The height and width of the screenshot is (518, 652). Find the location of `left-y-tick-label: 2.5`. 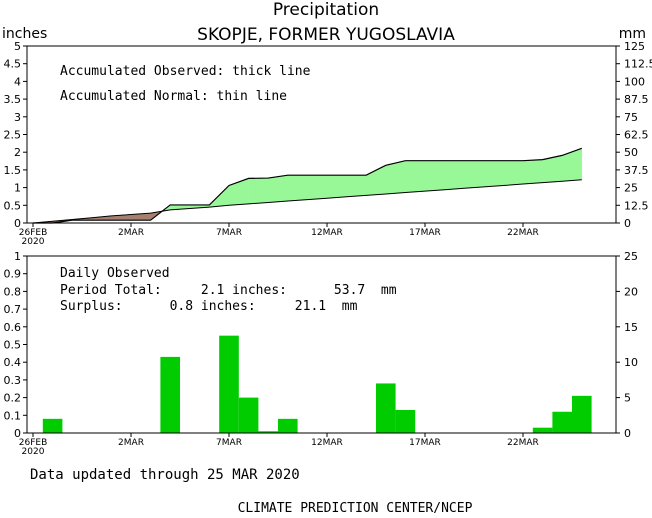

left-y-tick-label: 2.5 is located at coordinates (13, 135).